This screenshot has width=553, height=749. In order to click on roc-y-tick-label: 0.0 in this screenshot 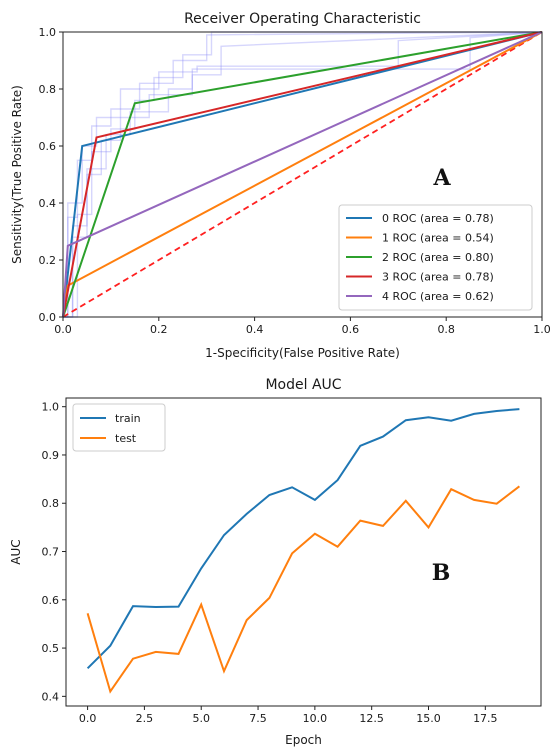, I will do `click(48, 317)`.